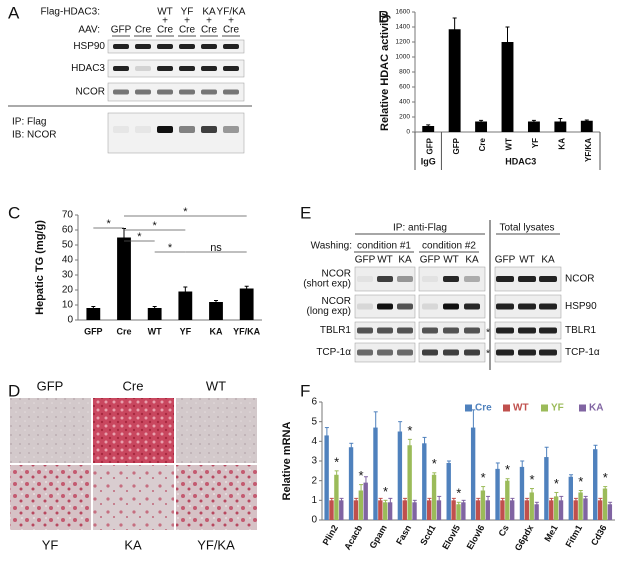  What do you see at coordinates (582, 352) in the screenshot?
I see `blot-label: TCP-1α` at bounding box center [582, 352].